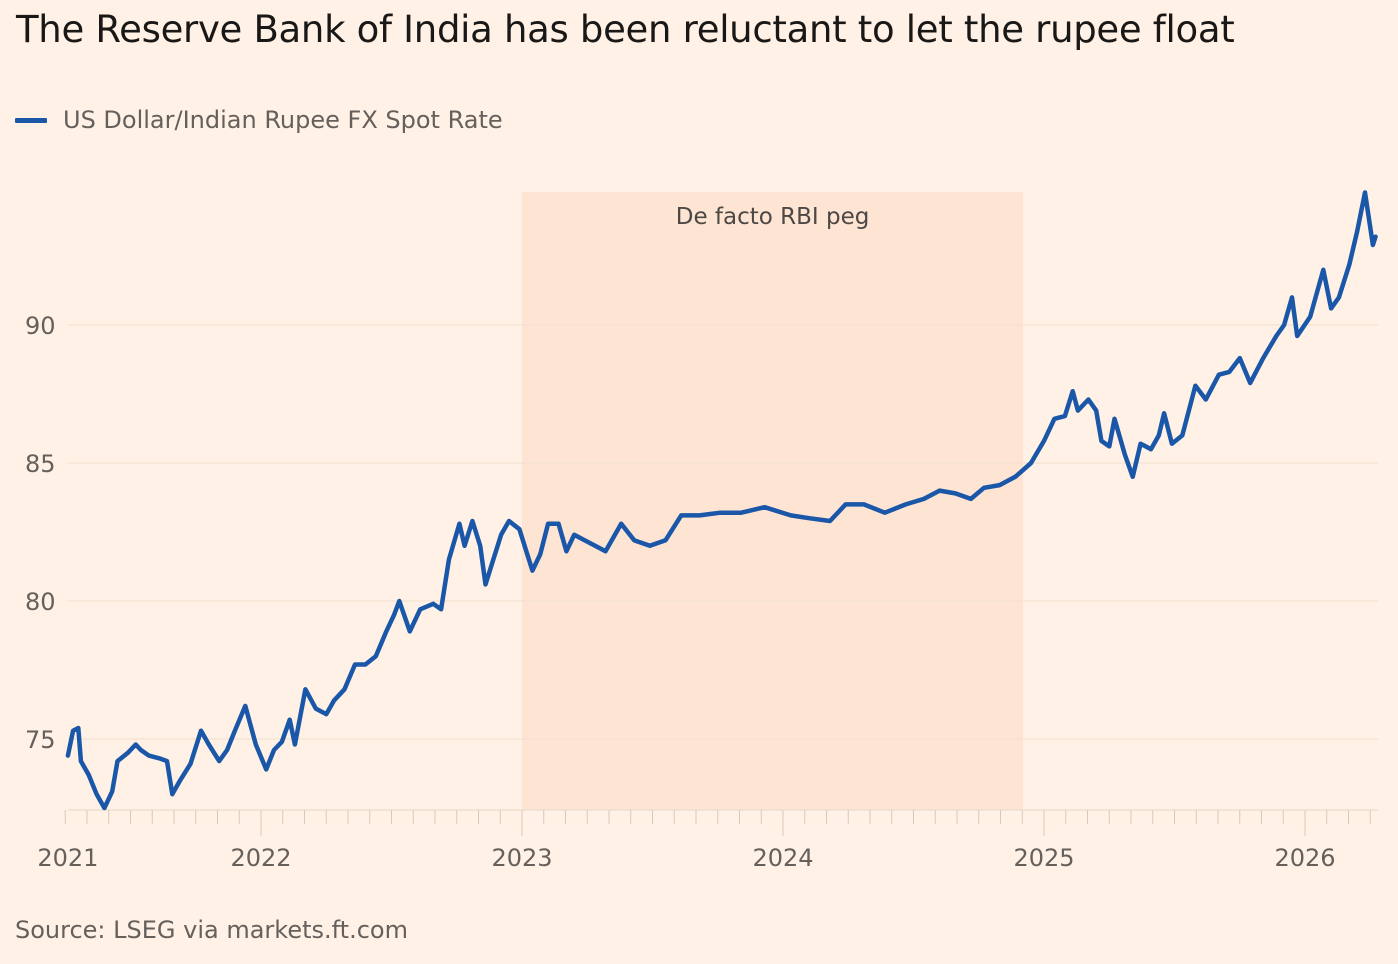 Image resolution: width=1398 pixels, height=964 pixels. Describe the element at coordinates (40, 326) in the screenshot. I see `y-tick-label: 90` at that location.